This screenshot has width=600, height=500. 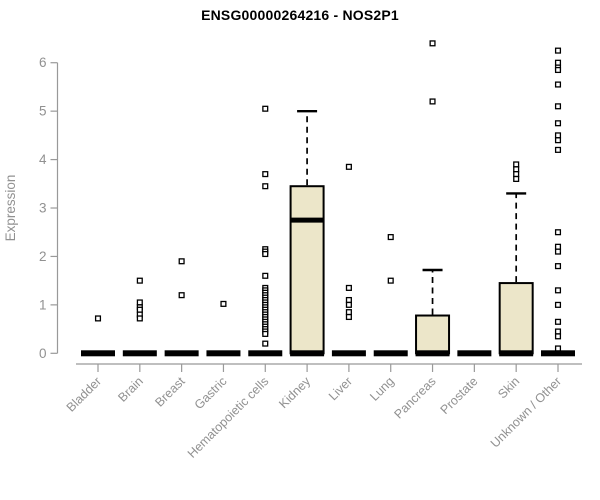 I want to click on x-tick-label: Lung, so click(x=382, y=389).